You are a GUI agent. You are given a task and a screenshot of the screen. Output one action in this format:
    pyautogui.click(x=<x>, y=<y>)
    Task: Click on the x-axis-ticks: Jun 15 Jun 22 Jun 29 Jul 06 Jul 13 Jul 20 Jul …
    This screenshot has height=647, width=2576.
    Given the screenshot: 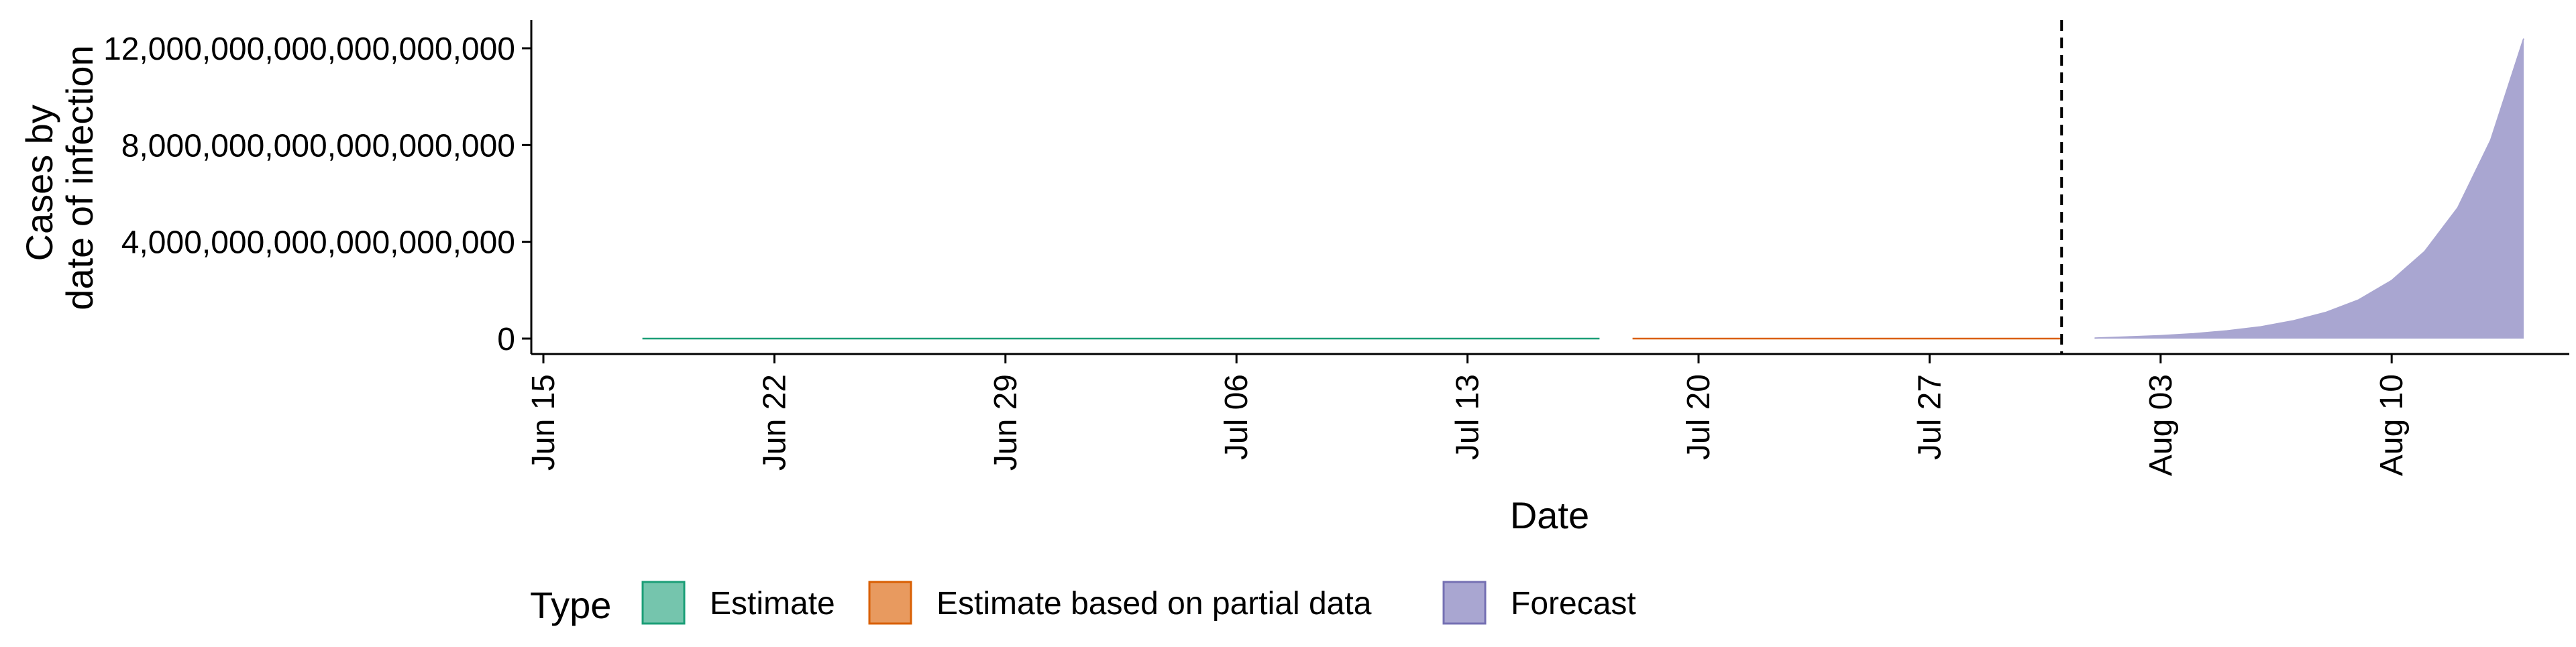 What is the action you would take?
    pyautogui.click(x=1468, y=415)
    